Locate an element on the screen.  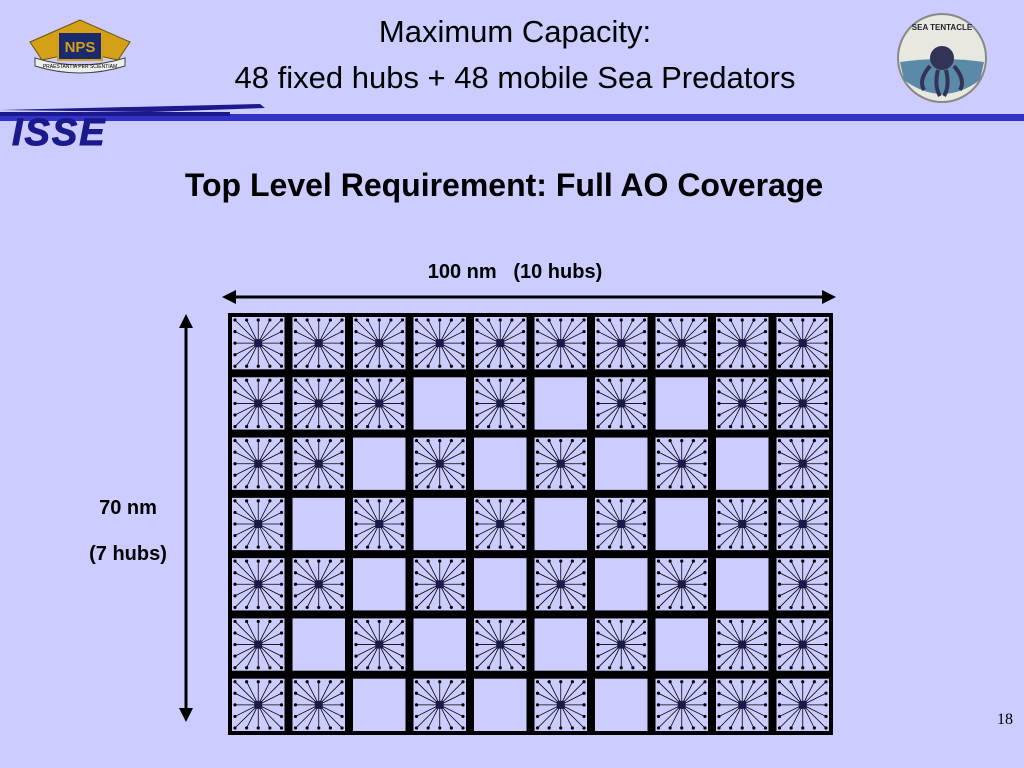
width-arrow is located at coordinates (529, 297).